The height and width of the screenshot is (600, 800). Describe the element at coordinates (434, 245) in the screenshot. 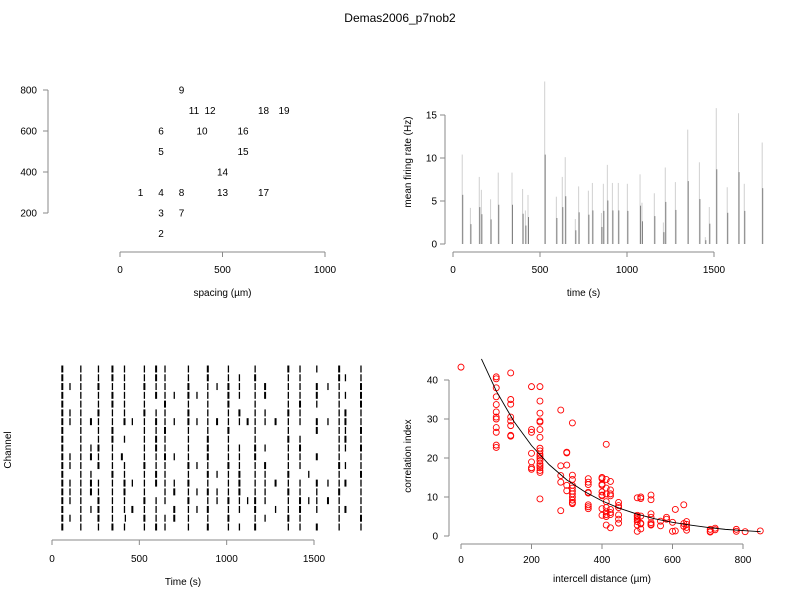

I see `rate-y-tick-label: 0` at that location.